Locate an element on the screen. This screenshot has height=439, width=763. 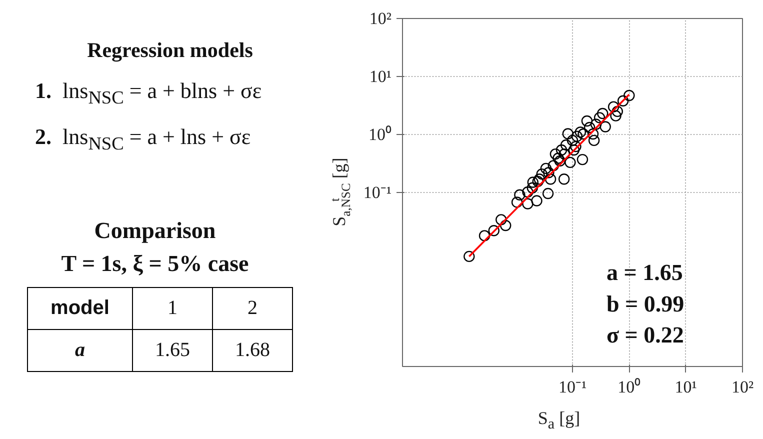
text: 1. lns$_{NSC}$ = a + blns + σε is located at coordinates (149, 93).